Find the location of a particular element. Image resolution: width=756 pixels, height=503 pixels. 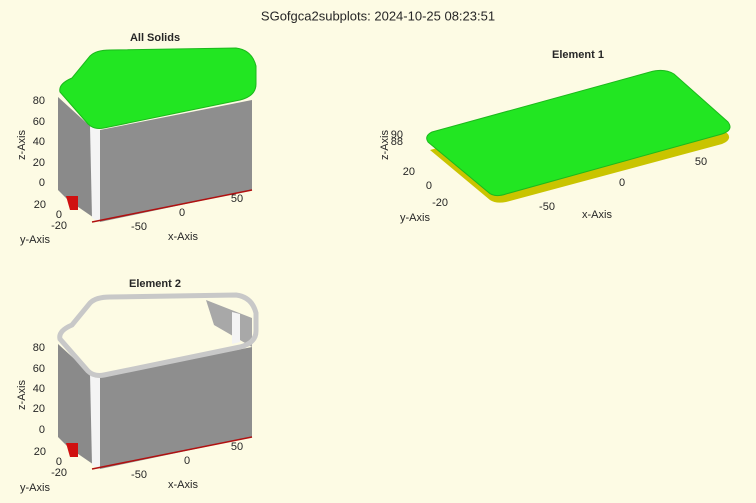

figure-title: SGofgca2subplots: 2024-10-25 08:23:51 is located at coordinates (378, 15).